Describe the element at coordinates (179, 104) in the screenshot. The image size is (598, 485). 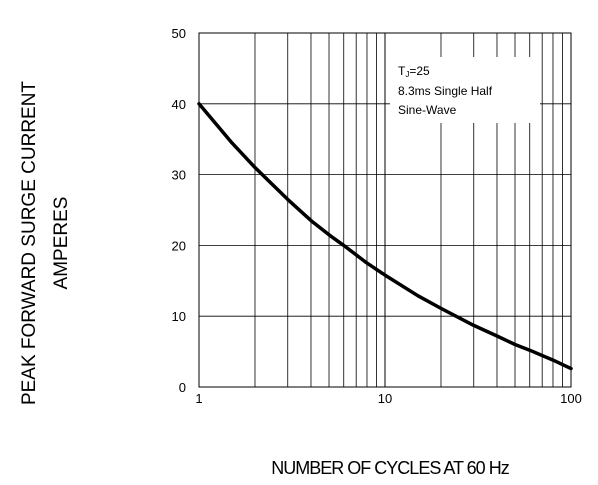
I see `y-tick-label: 40` at that location.